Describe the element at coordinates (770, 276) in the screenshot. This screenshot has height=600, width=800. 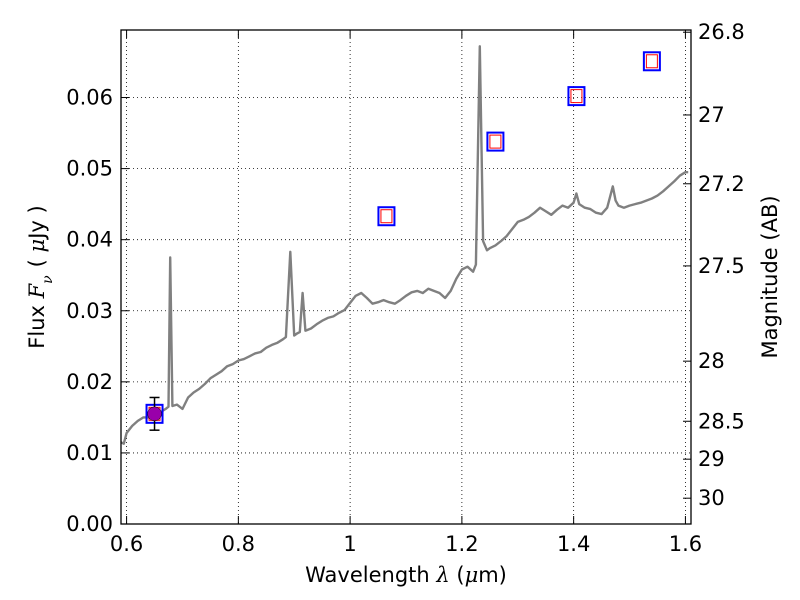
I see `right-y-axis-label: Magnitude (AB)` at that location.